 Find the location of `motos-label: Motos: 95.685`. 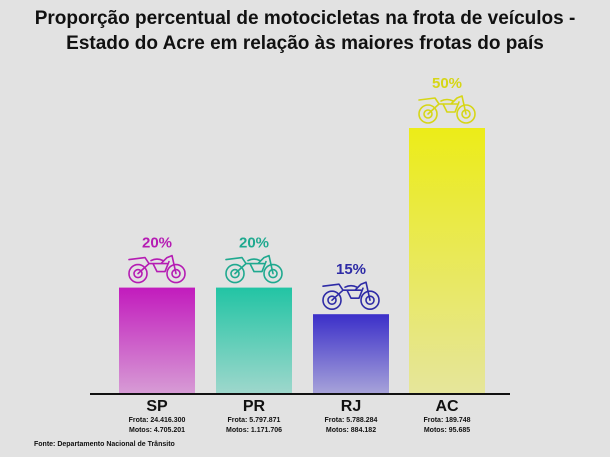

motos-label: Motos: 95.685 is located at coordinates (447, 430).